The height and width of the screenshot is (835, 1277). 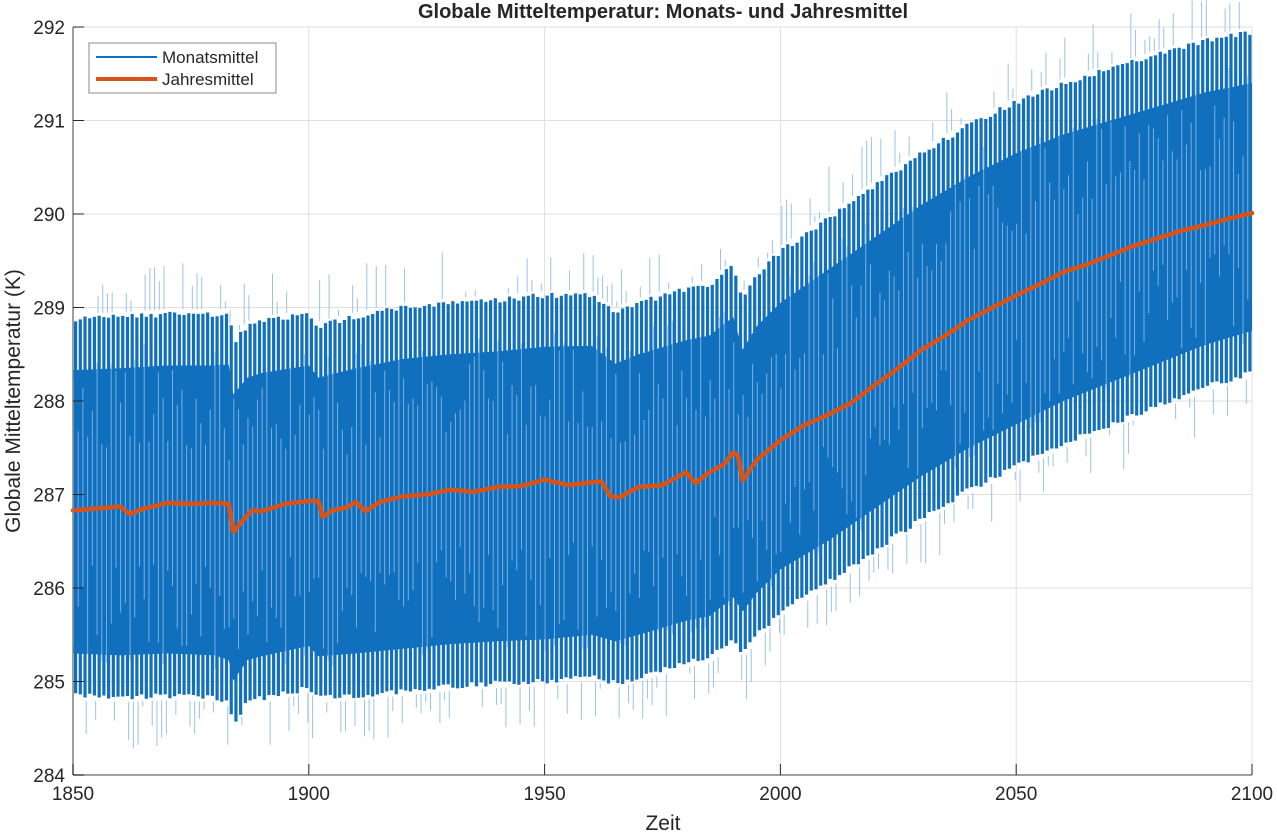 What do you see at coordinates (49, 215) in the screenshot?
I see `y-tick-label: 290` at bounding box center [49, 215].